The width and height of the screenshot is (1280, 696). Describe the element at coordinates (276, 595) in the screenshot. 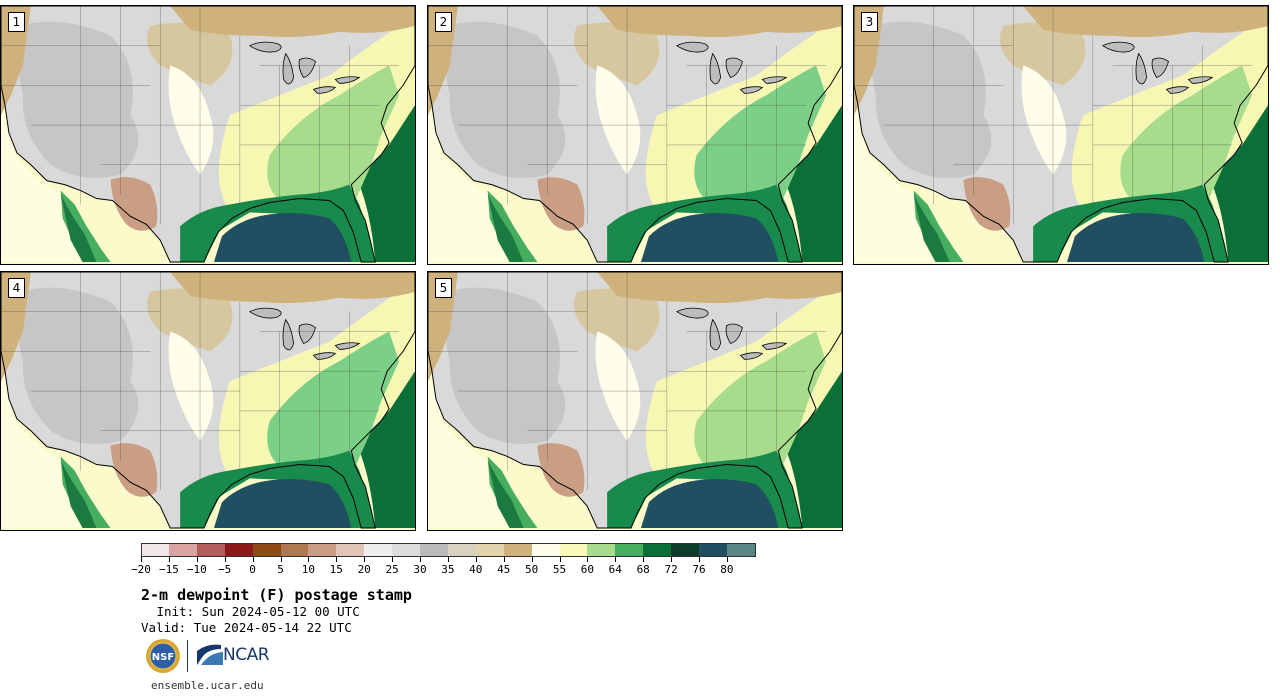

I see `figure-title: 2-m dewpoint (F) postage stamp` at that location.